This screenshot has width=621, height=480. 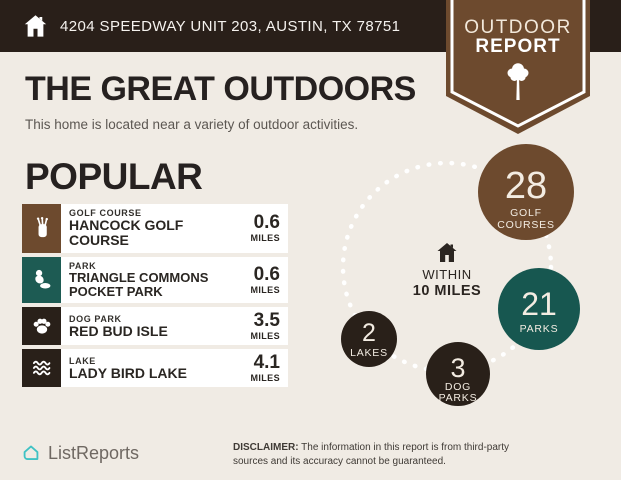 What do you see at coordinates (31, 452) in the screenshot?
I see `listreports-house-icon` at bounding box center [31, 452].